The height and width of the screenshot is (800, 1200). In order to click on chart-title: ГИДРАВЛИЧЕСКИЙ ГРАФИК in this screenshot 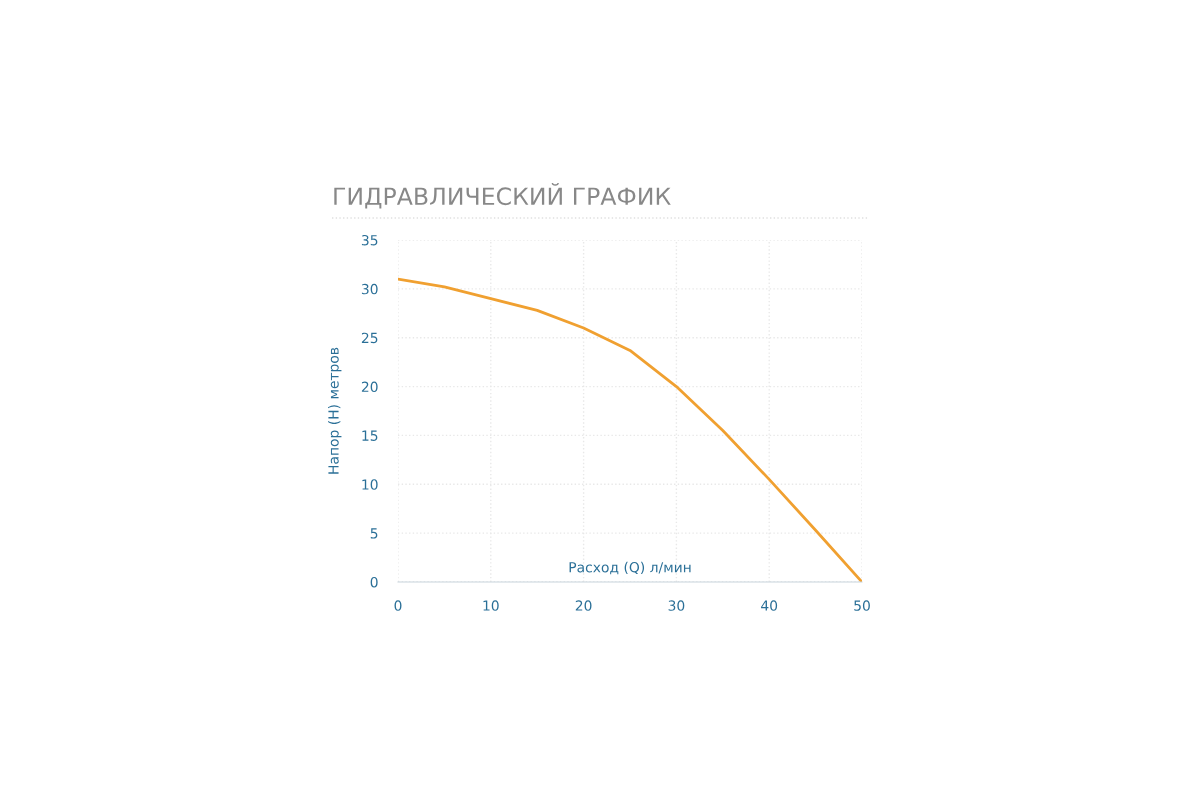, I will do `click(502, 196)`.